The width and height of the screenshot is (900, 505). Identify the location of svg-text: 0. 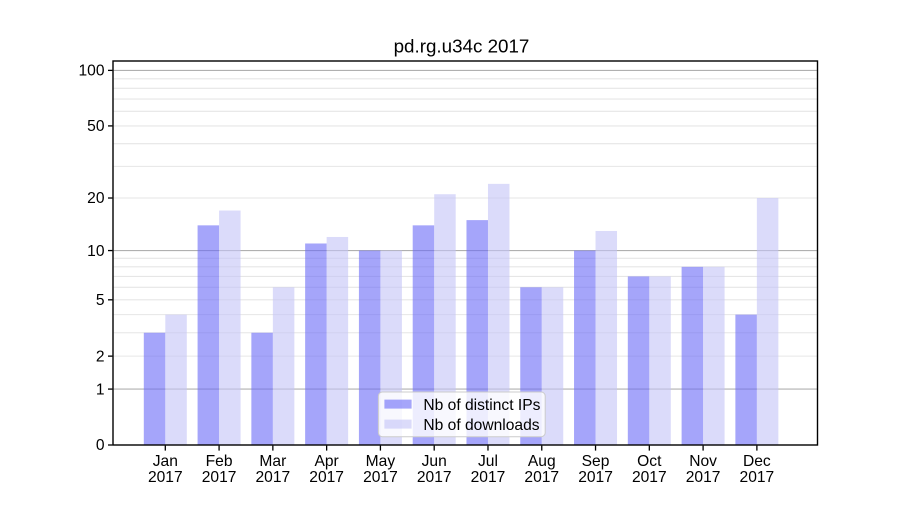
(100, 445).